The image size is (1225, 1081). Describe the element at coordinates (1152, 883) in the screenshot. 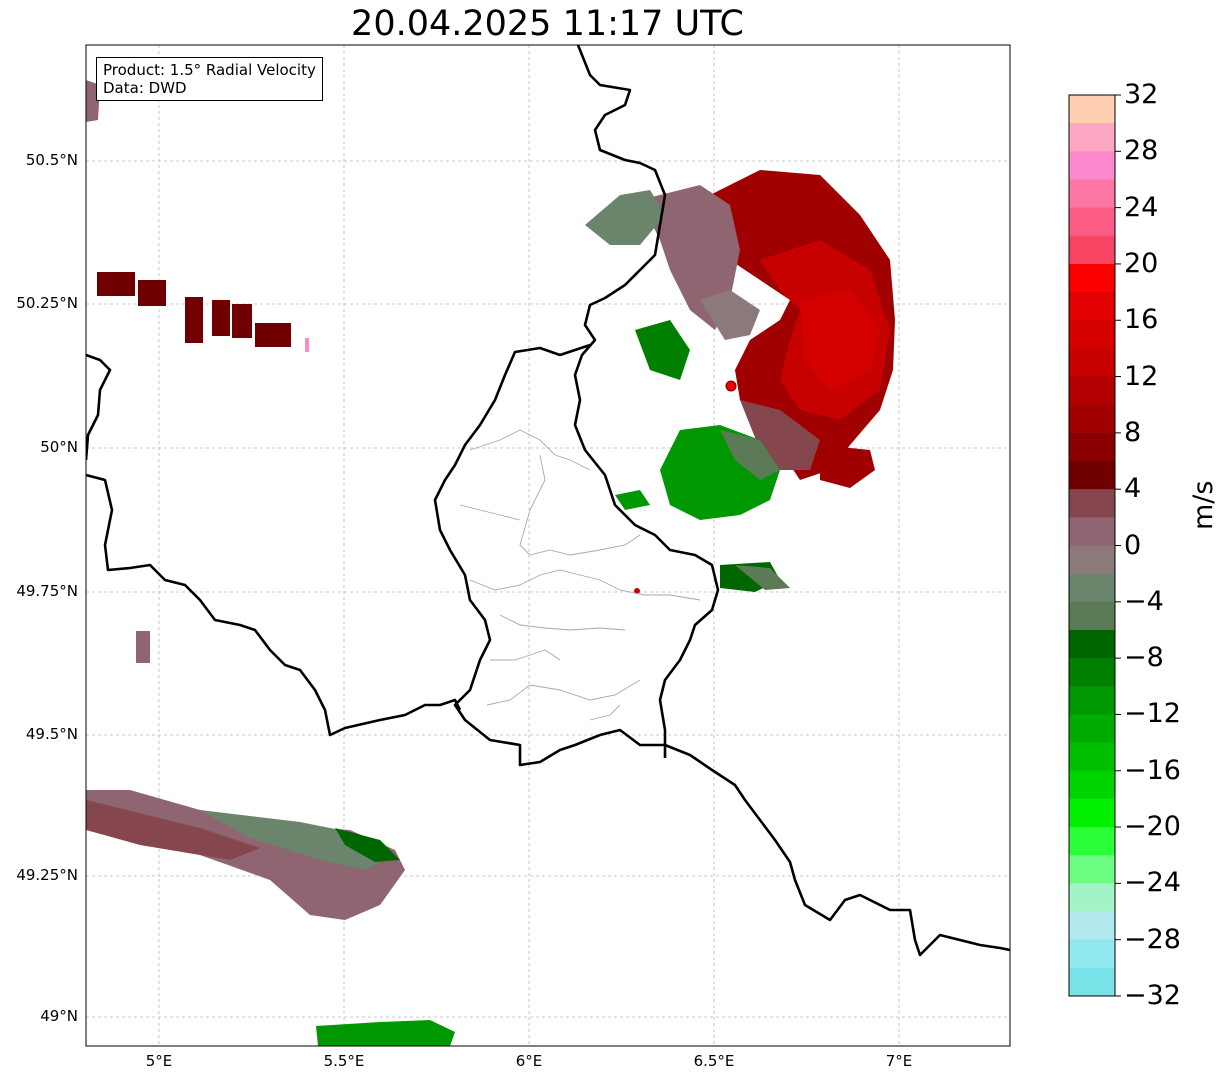

I see `colorbar-tick-label: −24` at that location.